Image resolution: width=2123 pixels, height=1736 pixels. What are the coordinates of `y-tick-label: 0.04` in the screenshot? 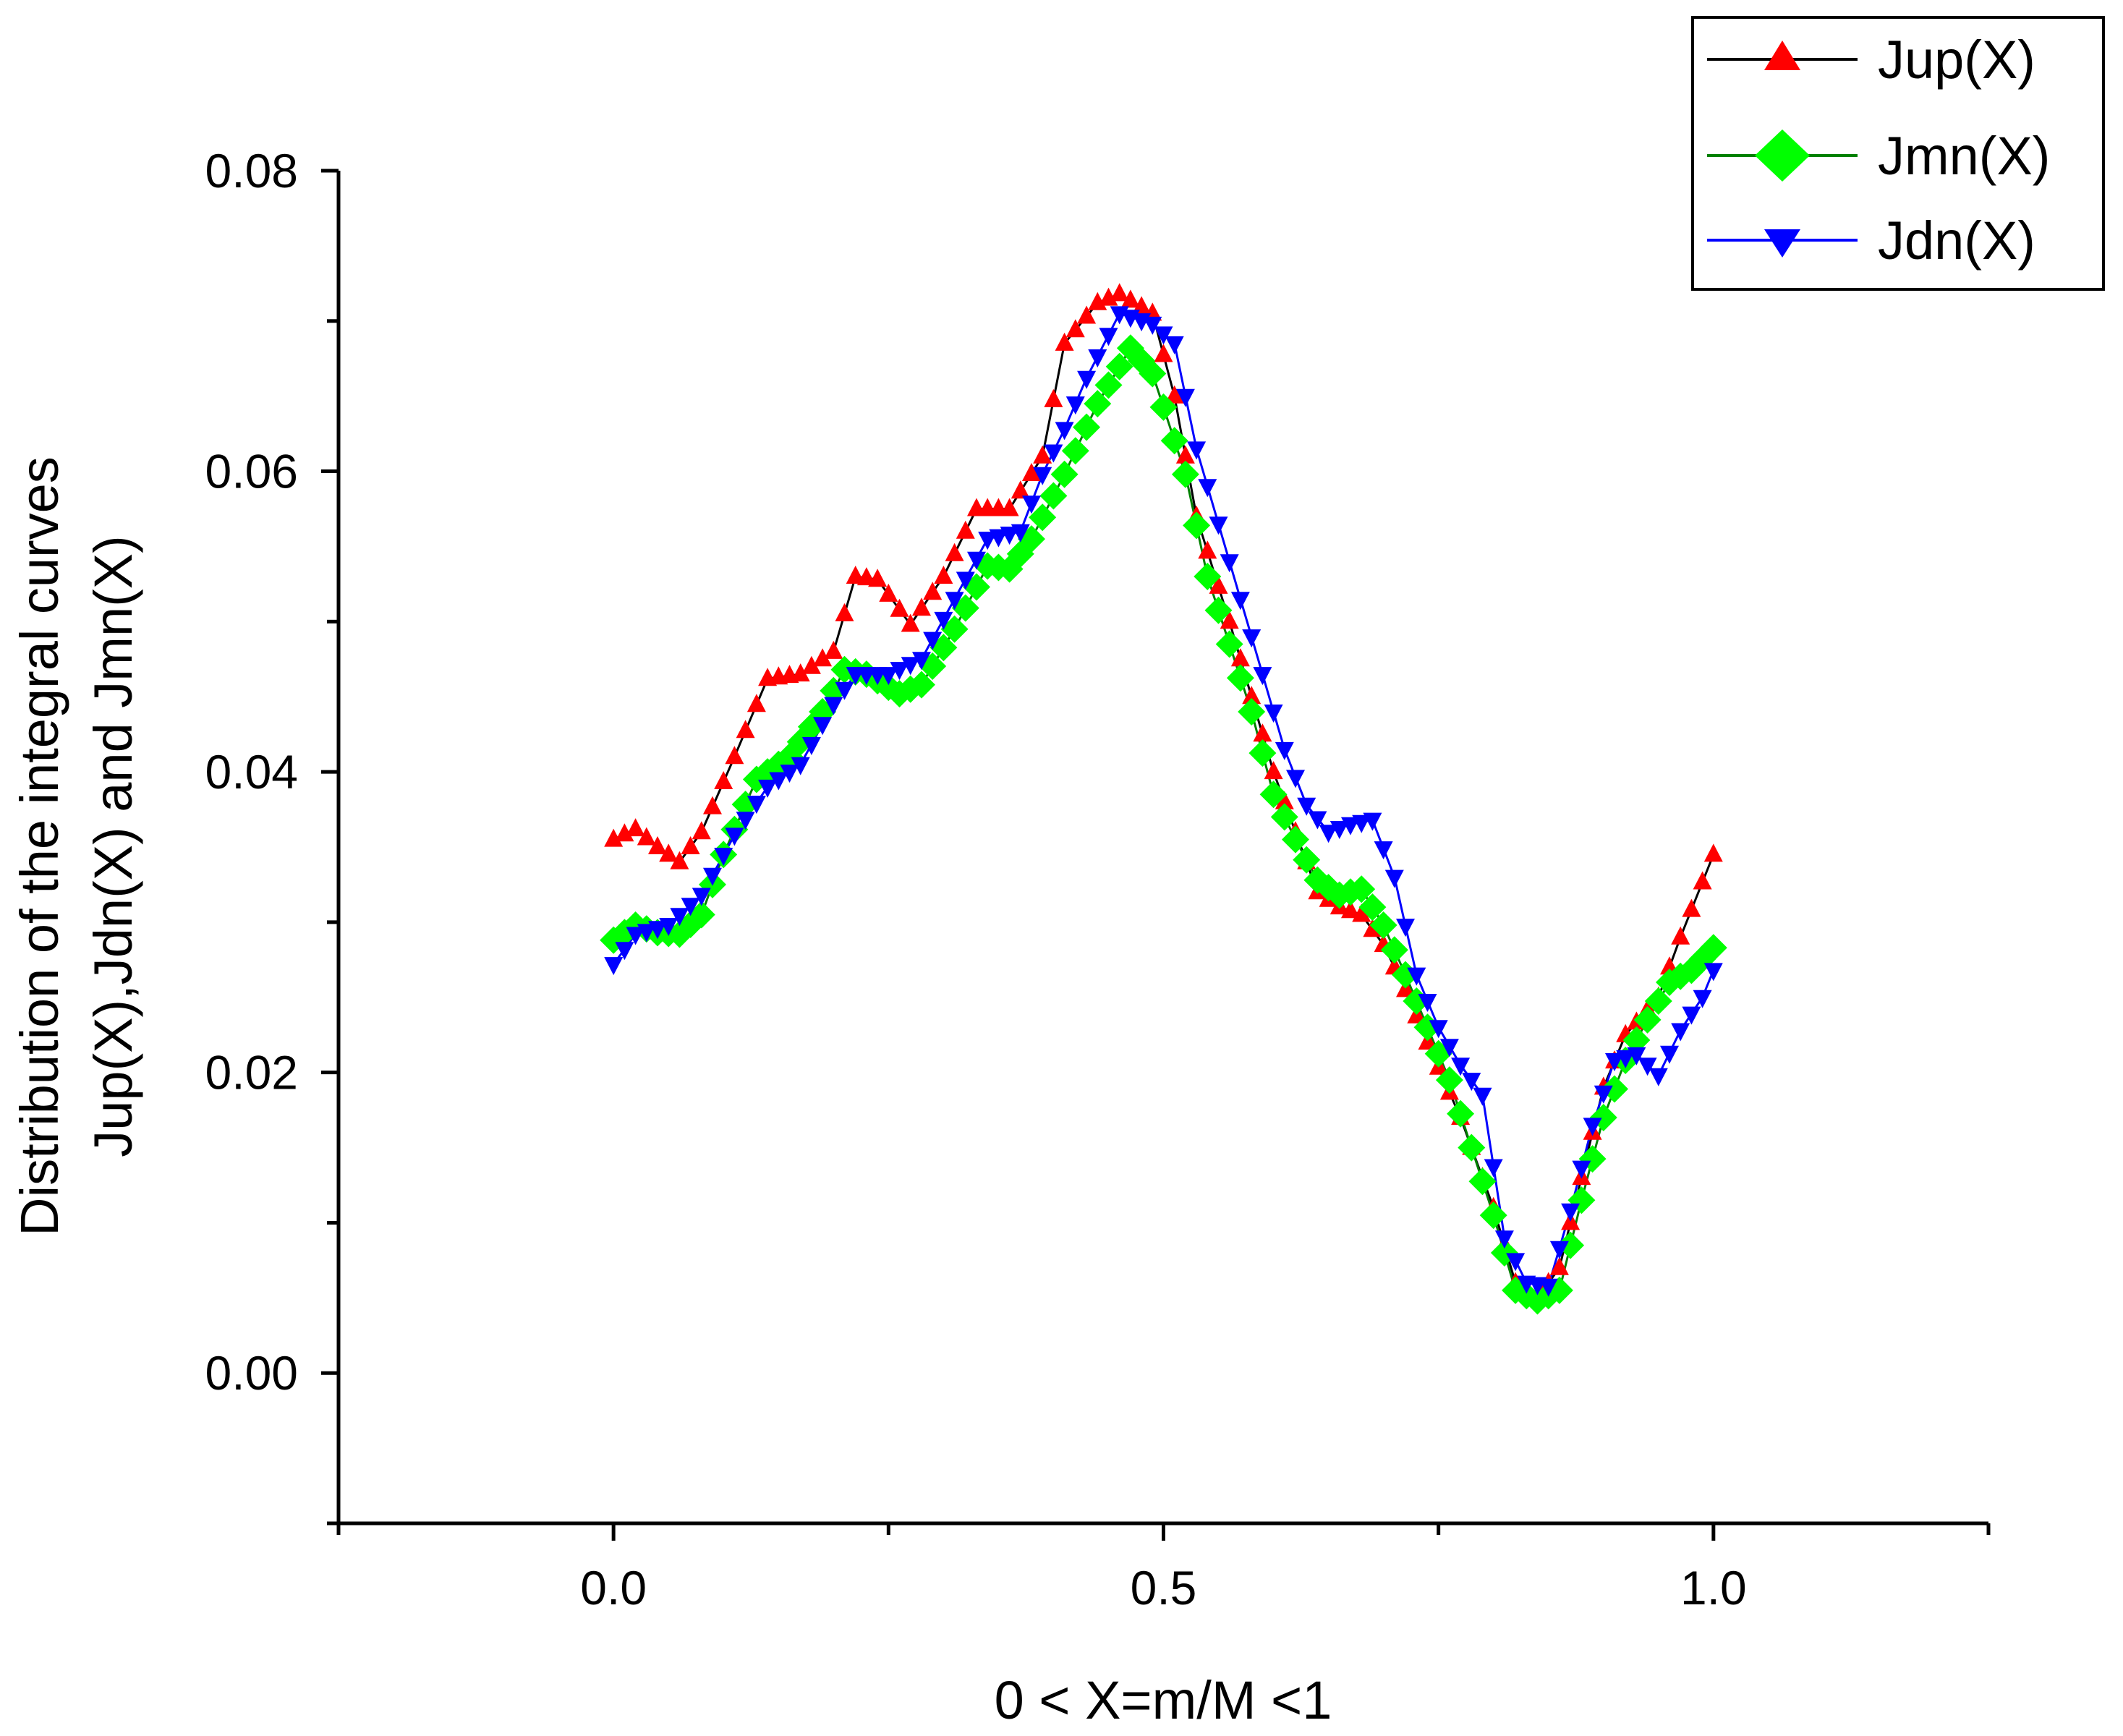 It's located at (252, 772).